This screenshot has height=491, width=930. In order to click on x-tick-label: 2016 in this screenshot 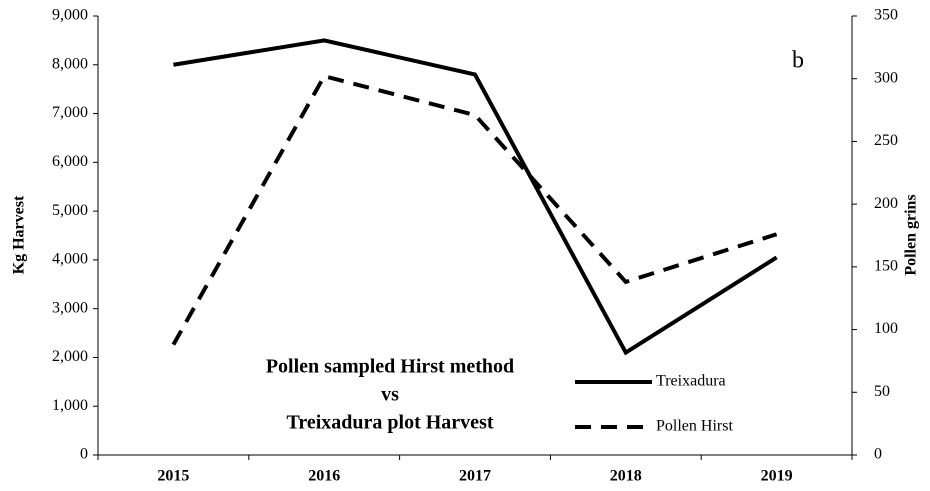, I will do `click(324, 476)`.